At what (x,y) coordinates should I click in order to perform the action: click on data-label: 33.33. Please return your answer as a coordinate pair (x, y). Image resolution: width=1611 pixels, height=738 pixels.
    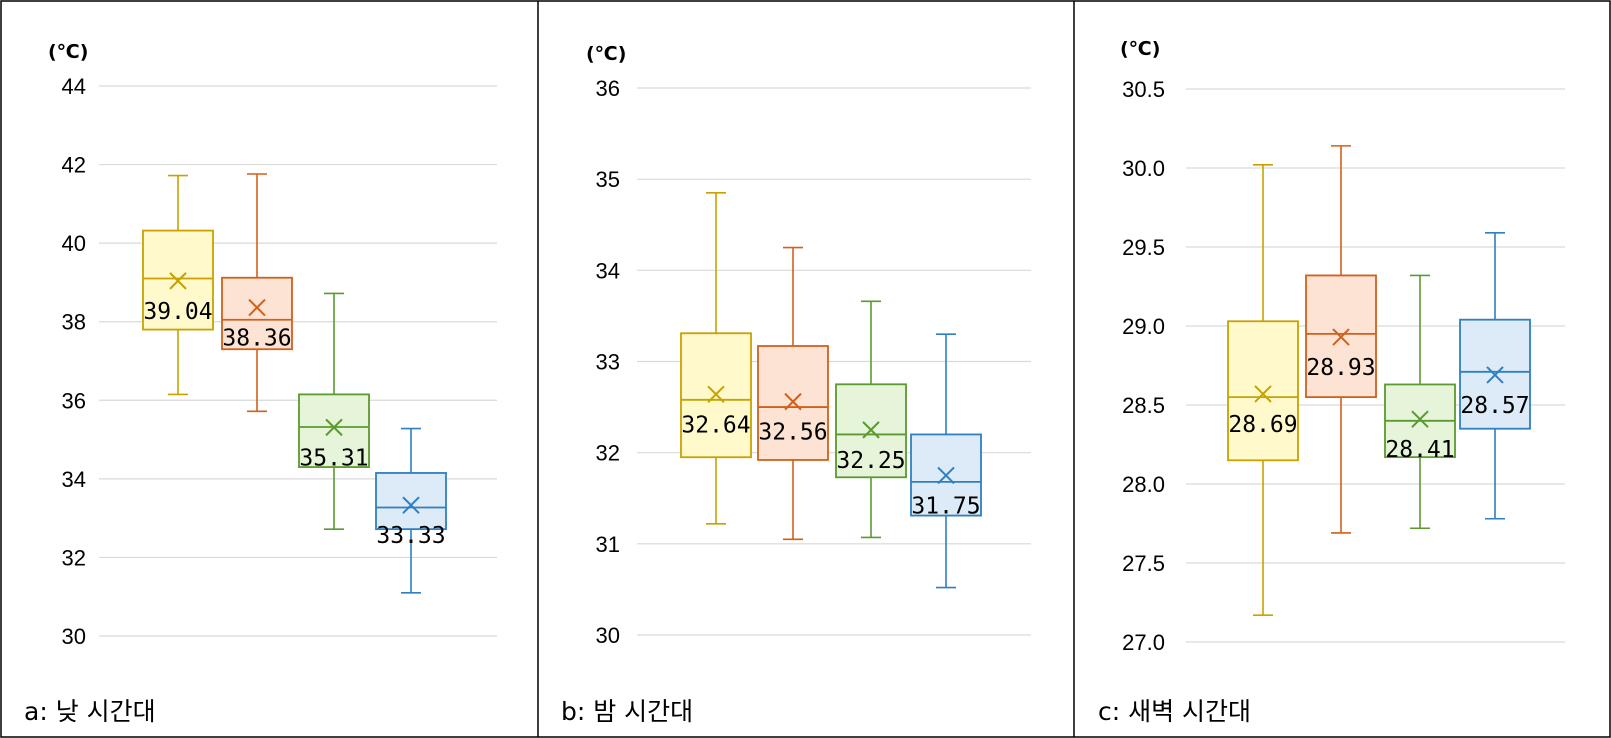
    Looking at the image, I should click on (410, 536).